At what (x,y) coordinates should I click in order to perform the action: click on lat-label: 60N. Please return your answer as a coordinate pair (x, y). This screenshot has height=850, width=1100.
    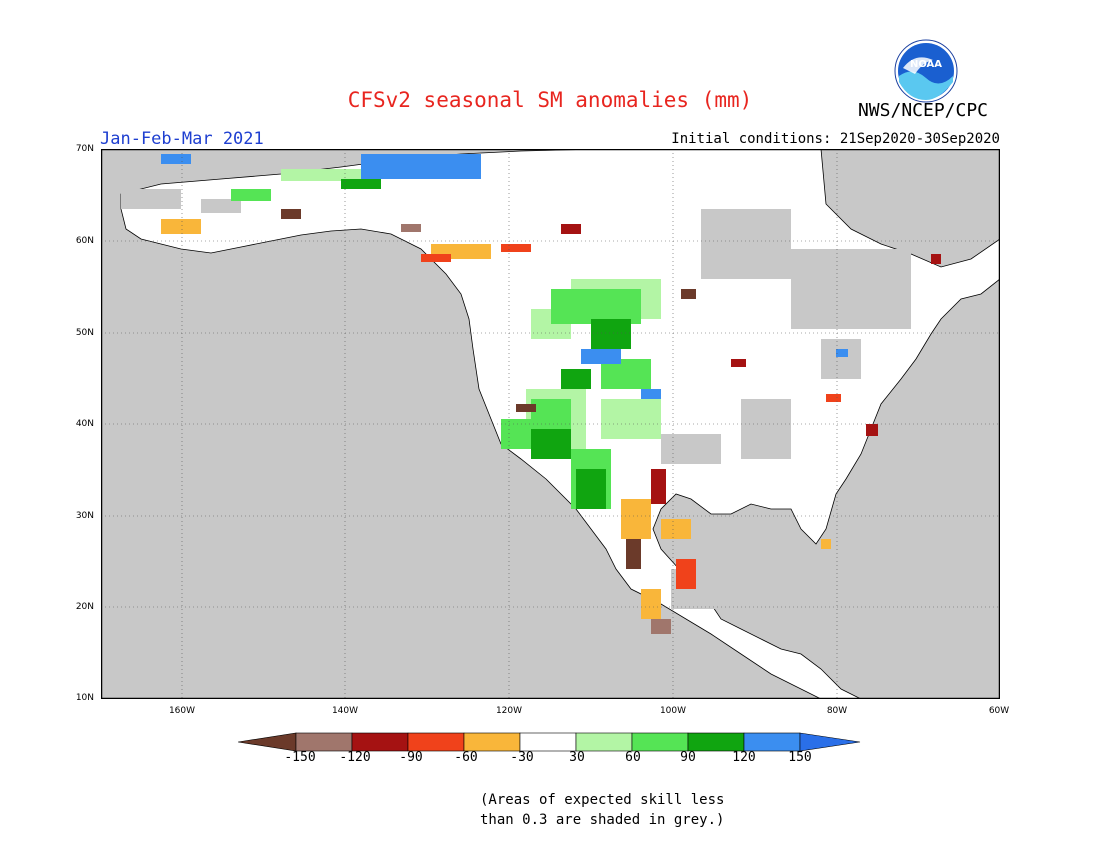
    Looking at the image, I should click on (84, 241).